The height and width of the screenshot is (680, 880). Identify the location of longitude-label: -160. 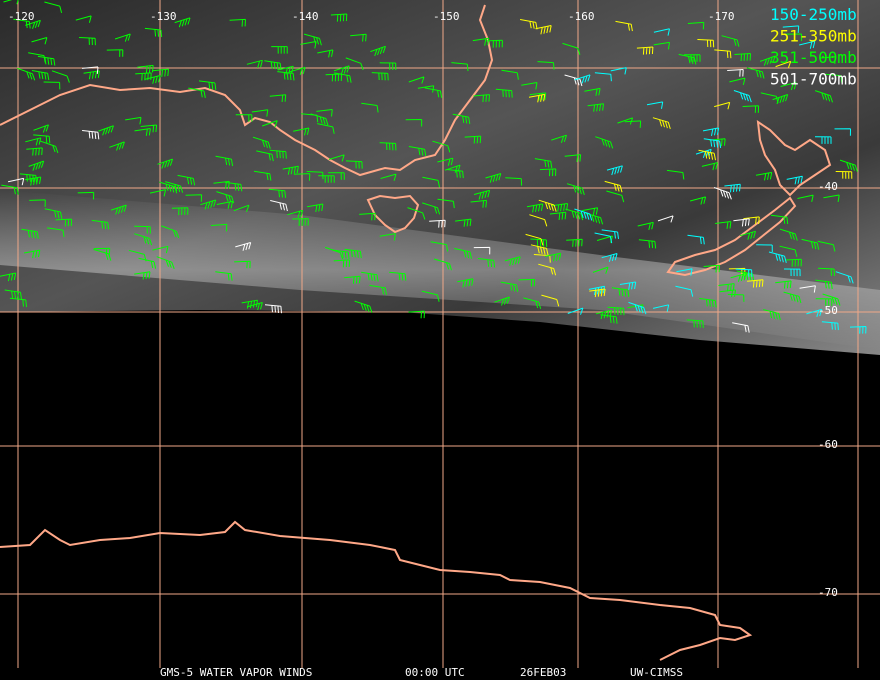
(581, 16).